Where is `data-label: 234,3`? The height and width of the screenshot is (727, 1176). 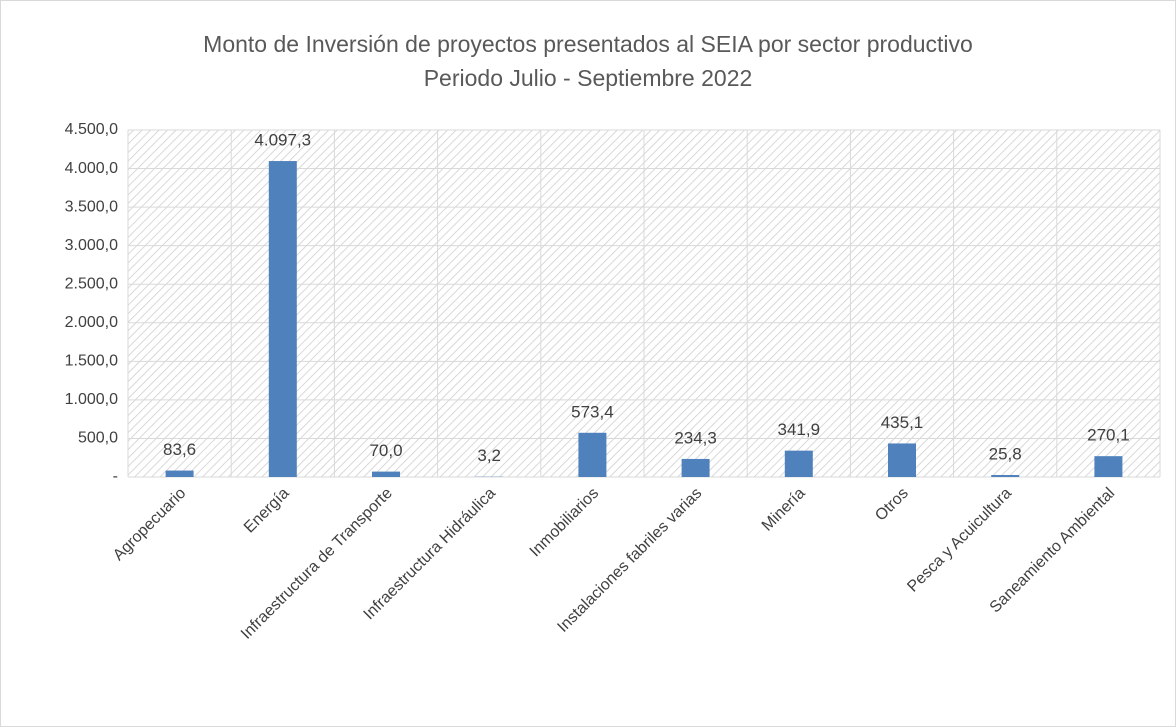
data-label: 234,3 is located at coordinates (695, 437).